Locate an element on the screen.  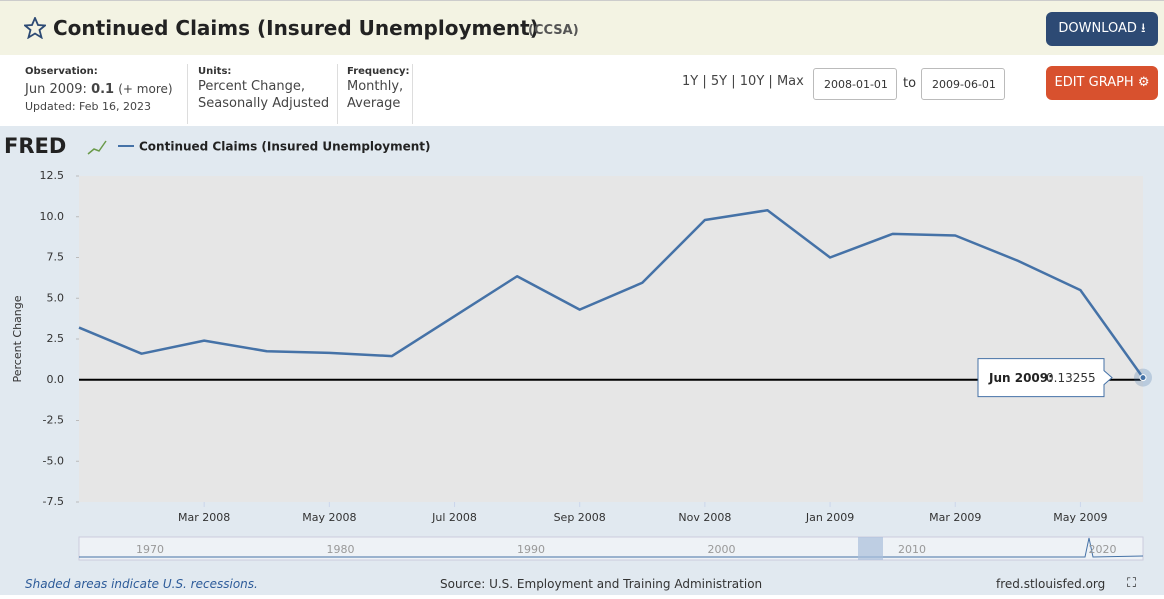
y-tick-label: 7.5 is located at coordinates (56, 257).